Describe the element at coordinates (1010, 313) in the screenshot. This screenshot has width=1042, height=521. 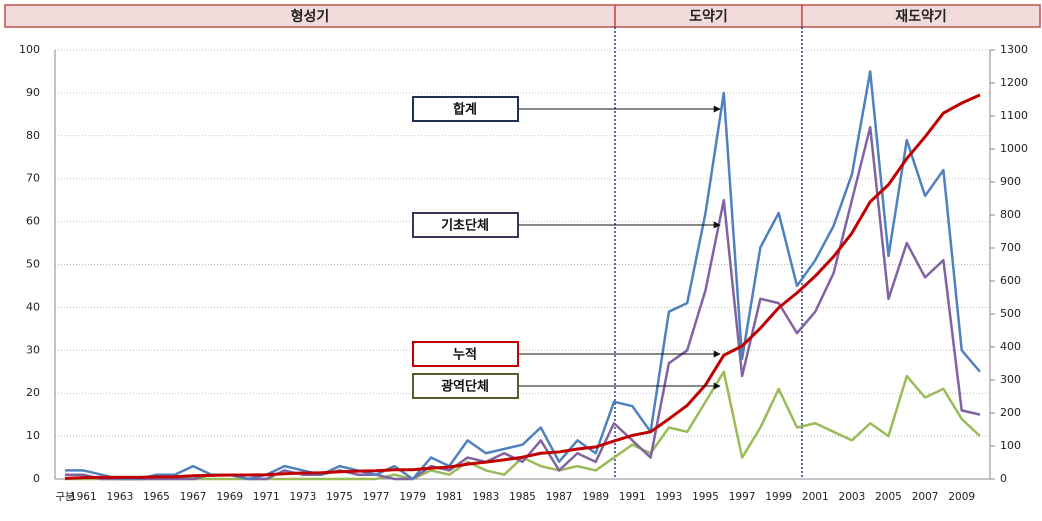
I see `y2-tick-label: 500` at that location.